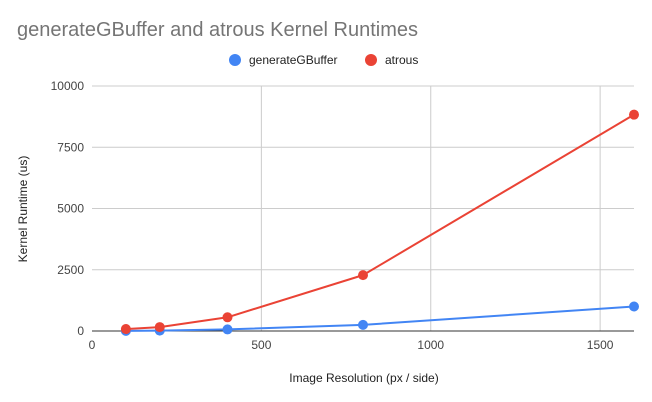  I want to click on x-tick-label: 1500, so click(600, 345).